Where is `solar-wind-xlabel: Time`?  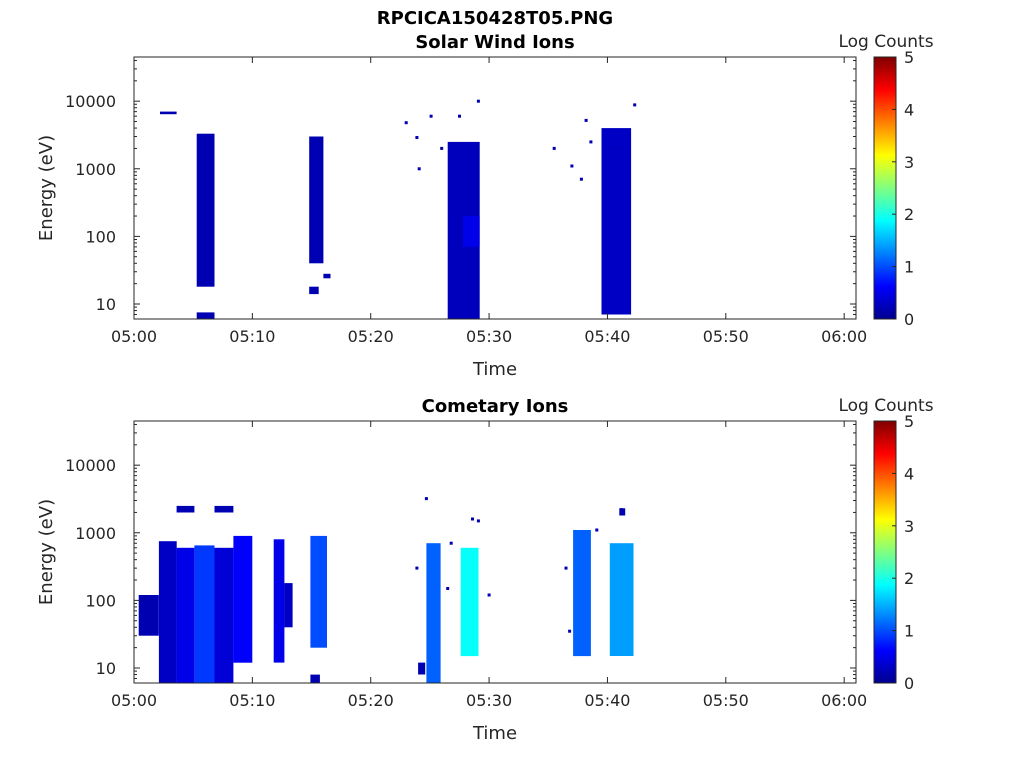
solar-wind-xlabel: Time is located at coordinates (494, 369).